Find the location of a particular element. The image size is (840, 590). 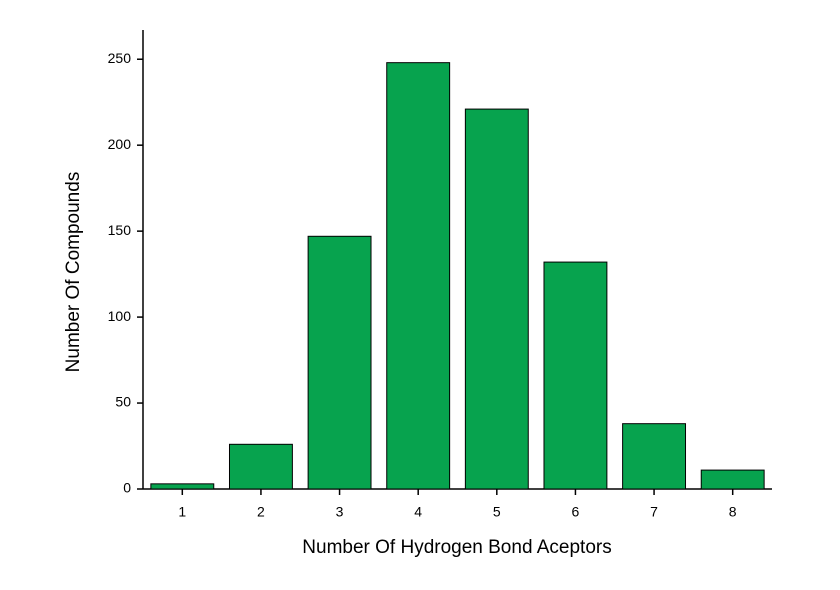

y-tick-label: 50 is located at coordinates (123, 402).